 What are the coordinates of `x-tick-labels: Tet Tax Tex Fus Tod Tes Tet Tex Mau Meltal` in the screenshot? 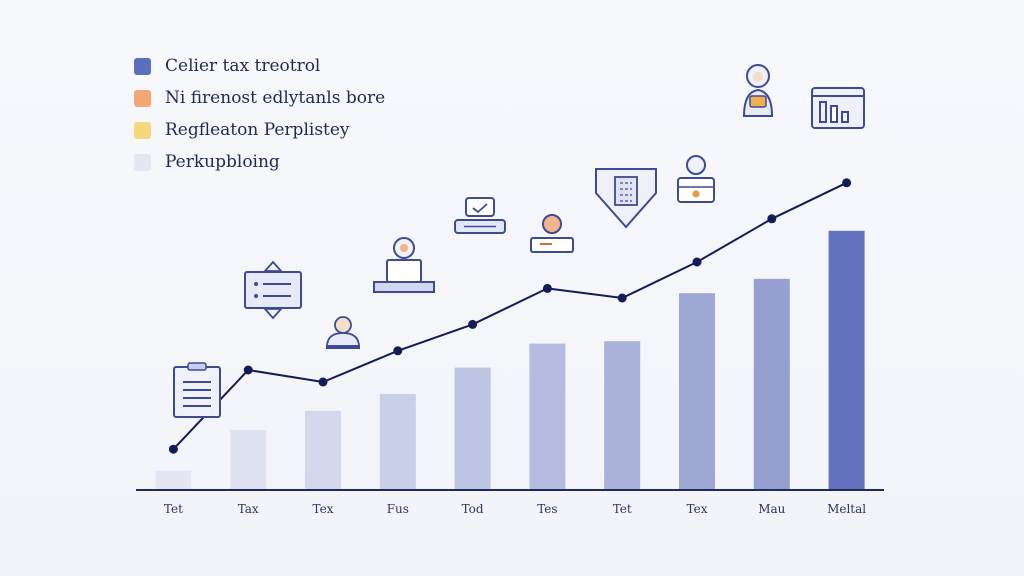 It's located at (515, 509).